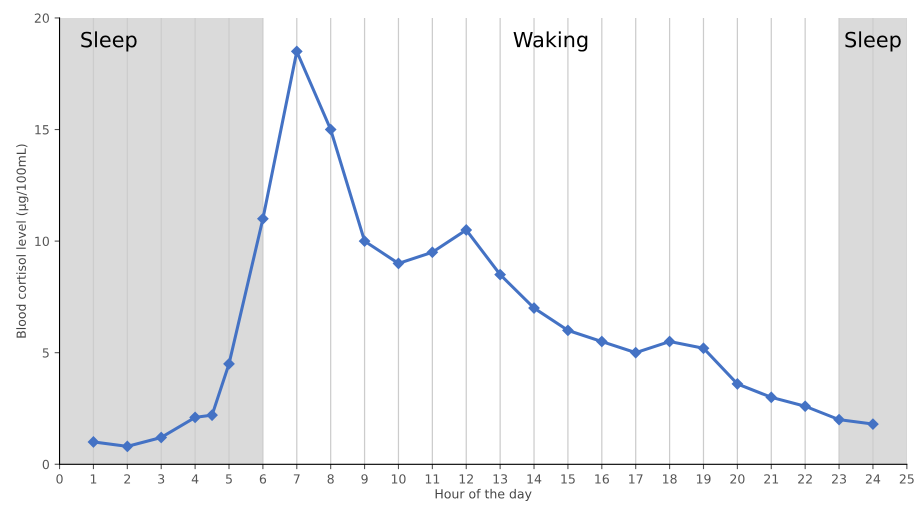  Describe the element at coordinates (839, 479) in the screenshot. I see `x-tick-label: 23` at that location.